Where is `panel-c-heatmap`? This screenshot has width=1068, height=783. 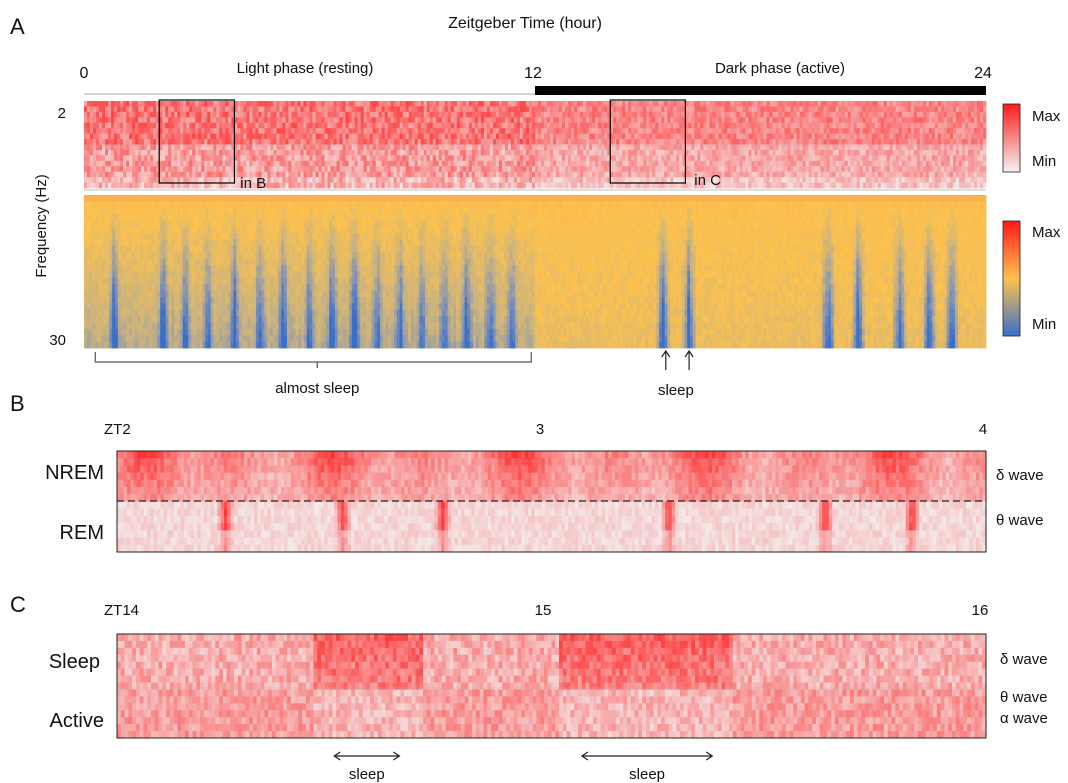
panel-c-heatmap is located at coordinates (552, 686).